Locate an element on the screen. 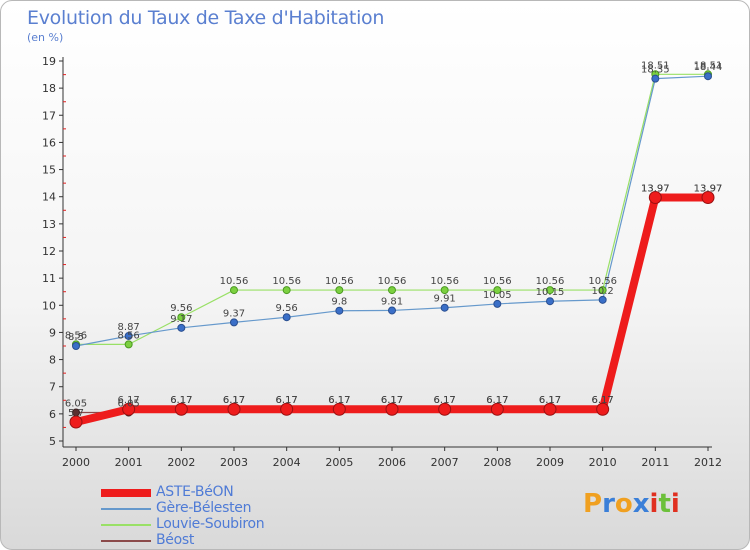 The height and width of the screenshot is (550, 750). y-tick-label: 14 is located at coordinates (49, 197).